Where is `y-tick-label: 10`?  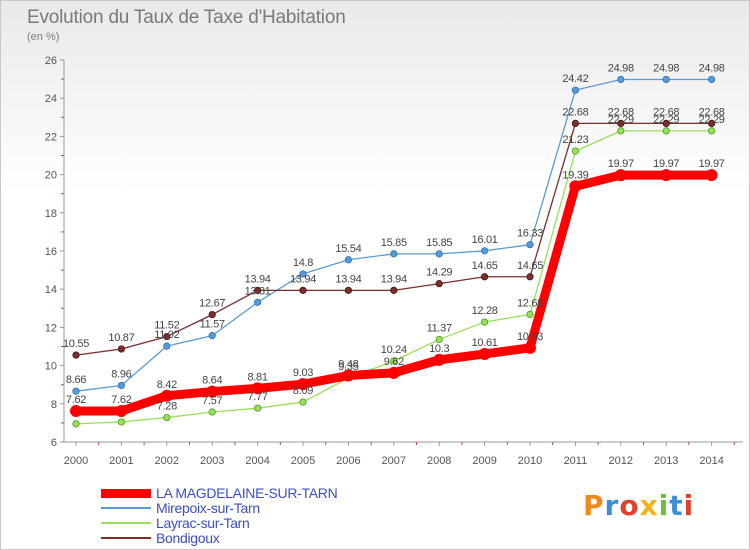 y-tick-label: 10 is located at coordinates (51, 367).